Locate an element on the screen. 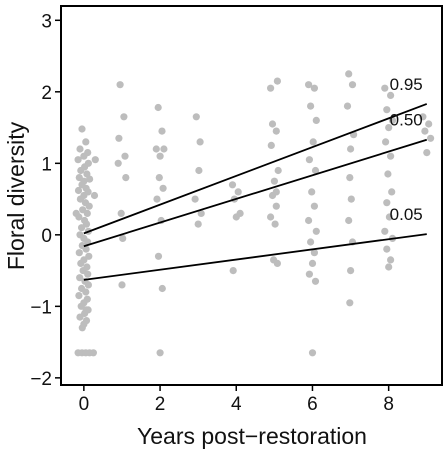  y-axis-ticks: −2 −1 0 1 2 3 is located at coordinates (45, 200).